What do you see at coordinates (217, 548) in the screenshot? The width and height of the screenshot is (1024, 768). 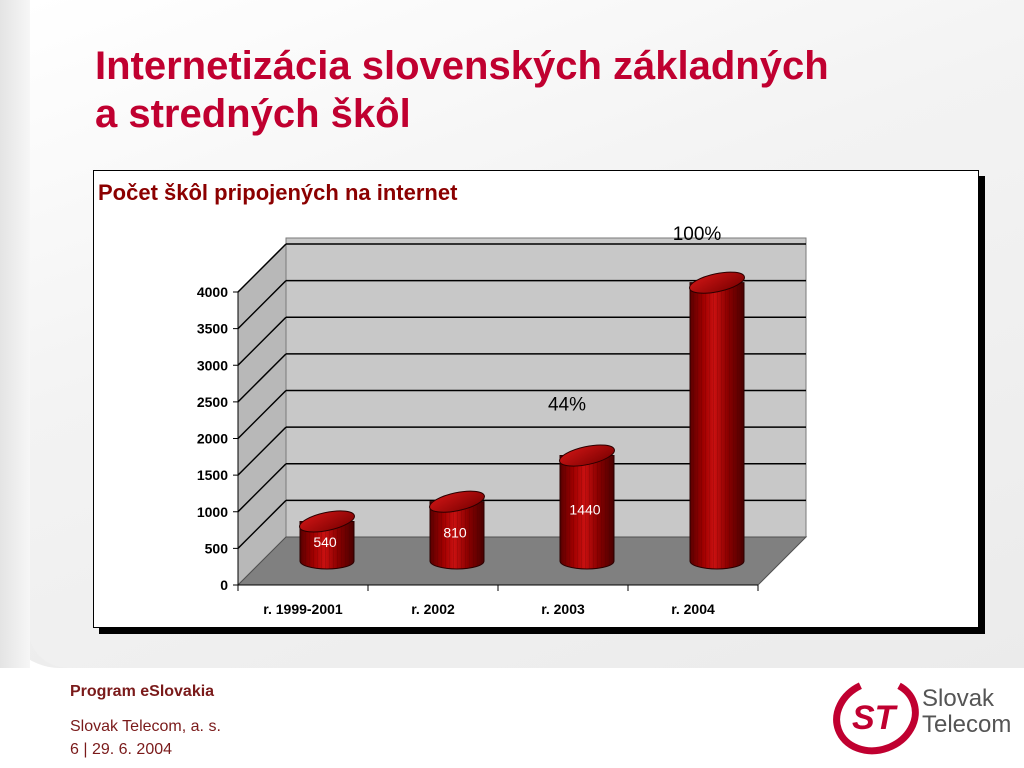 I see `y-tick-label: 500` at bounding box center [217, 548].